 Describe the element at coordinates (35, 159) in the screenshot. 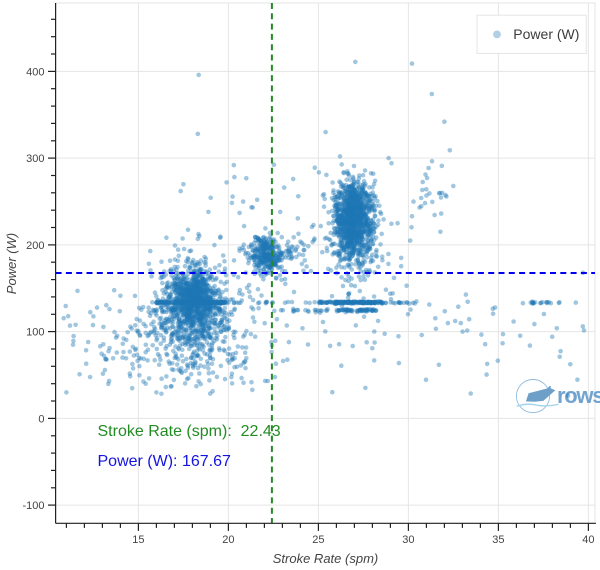

I see `svg-text: 300` at that location.